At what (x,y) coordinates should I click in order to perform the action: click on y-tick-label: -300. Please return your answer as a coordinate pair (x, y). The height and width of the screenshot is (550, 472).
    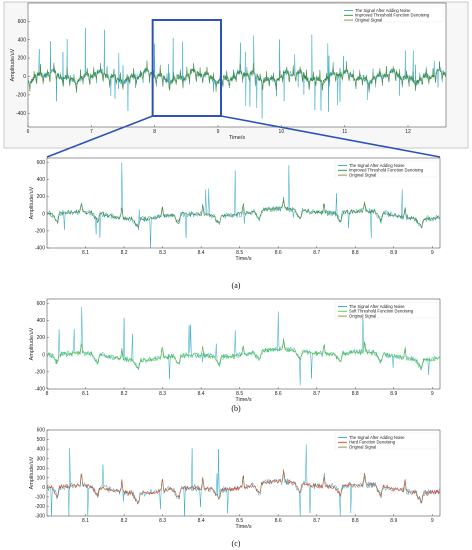
    Looking at the image, I should click on (40, 517).